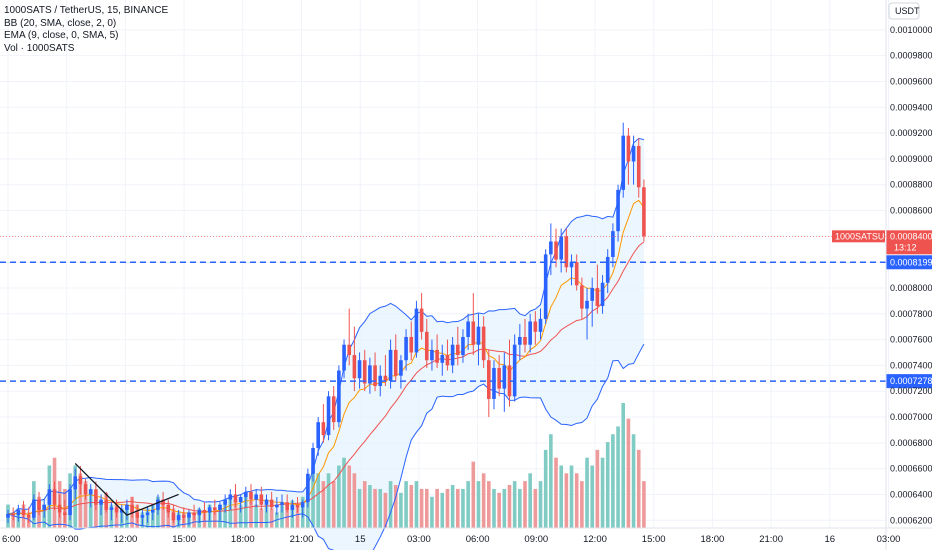  Describe the element at coordinates (86, 10) in the screenshot. I see `symbol-title: 1000SATS / TetherUS, 15, BINANCE` at that location.